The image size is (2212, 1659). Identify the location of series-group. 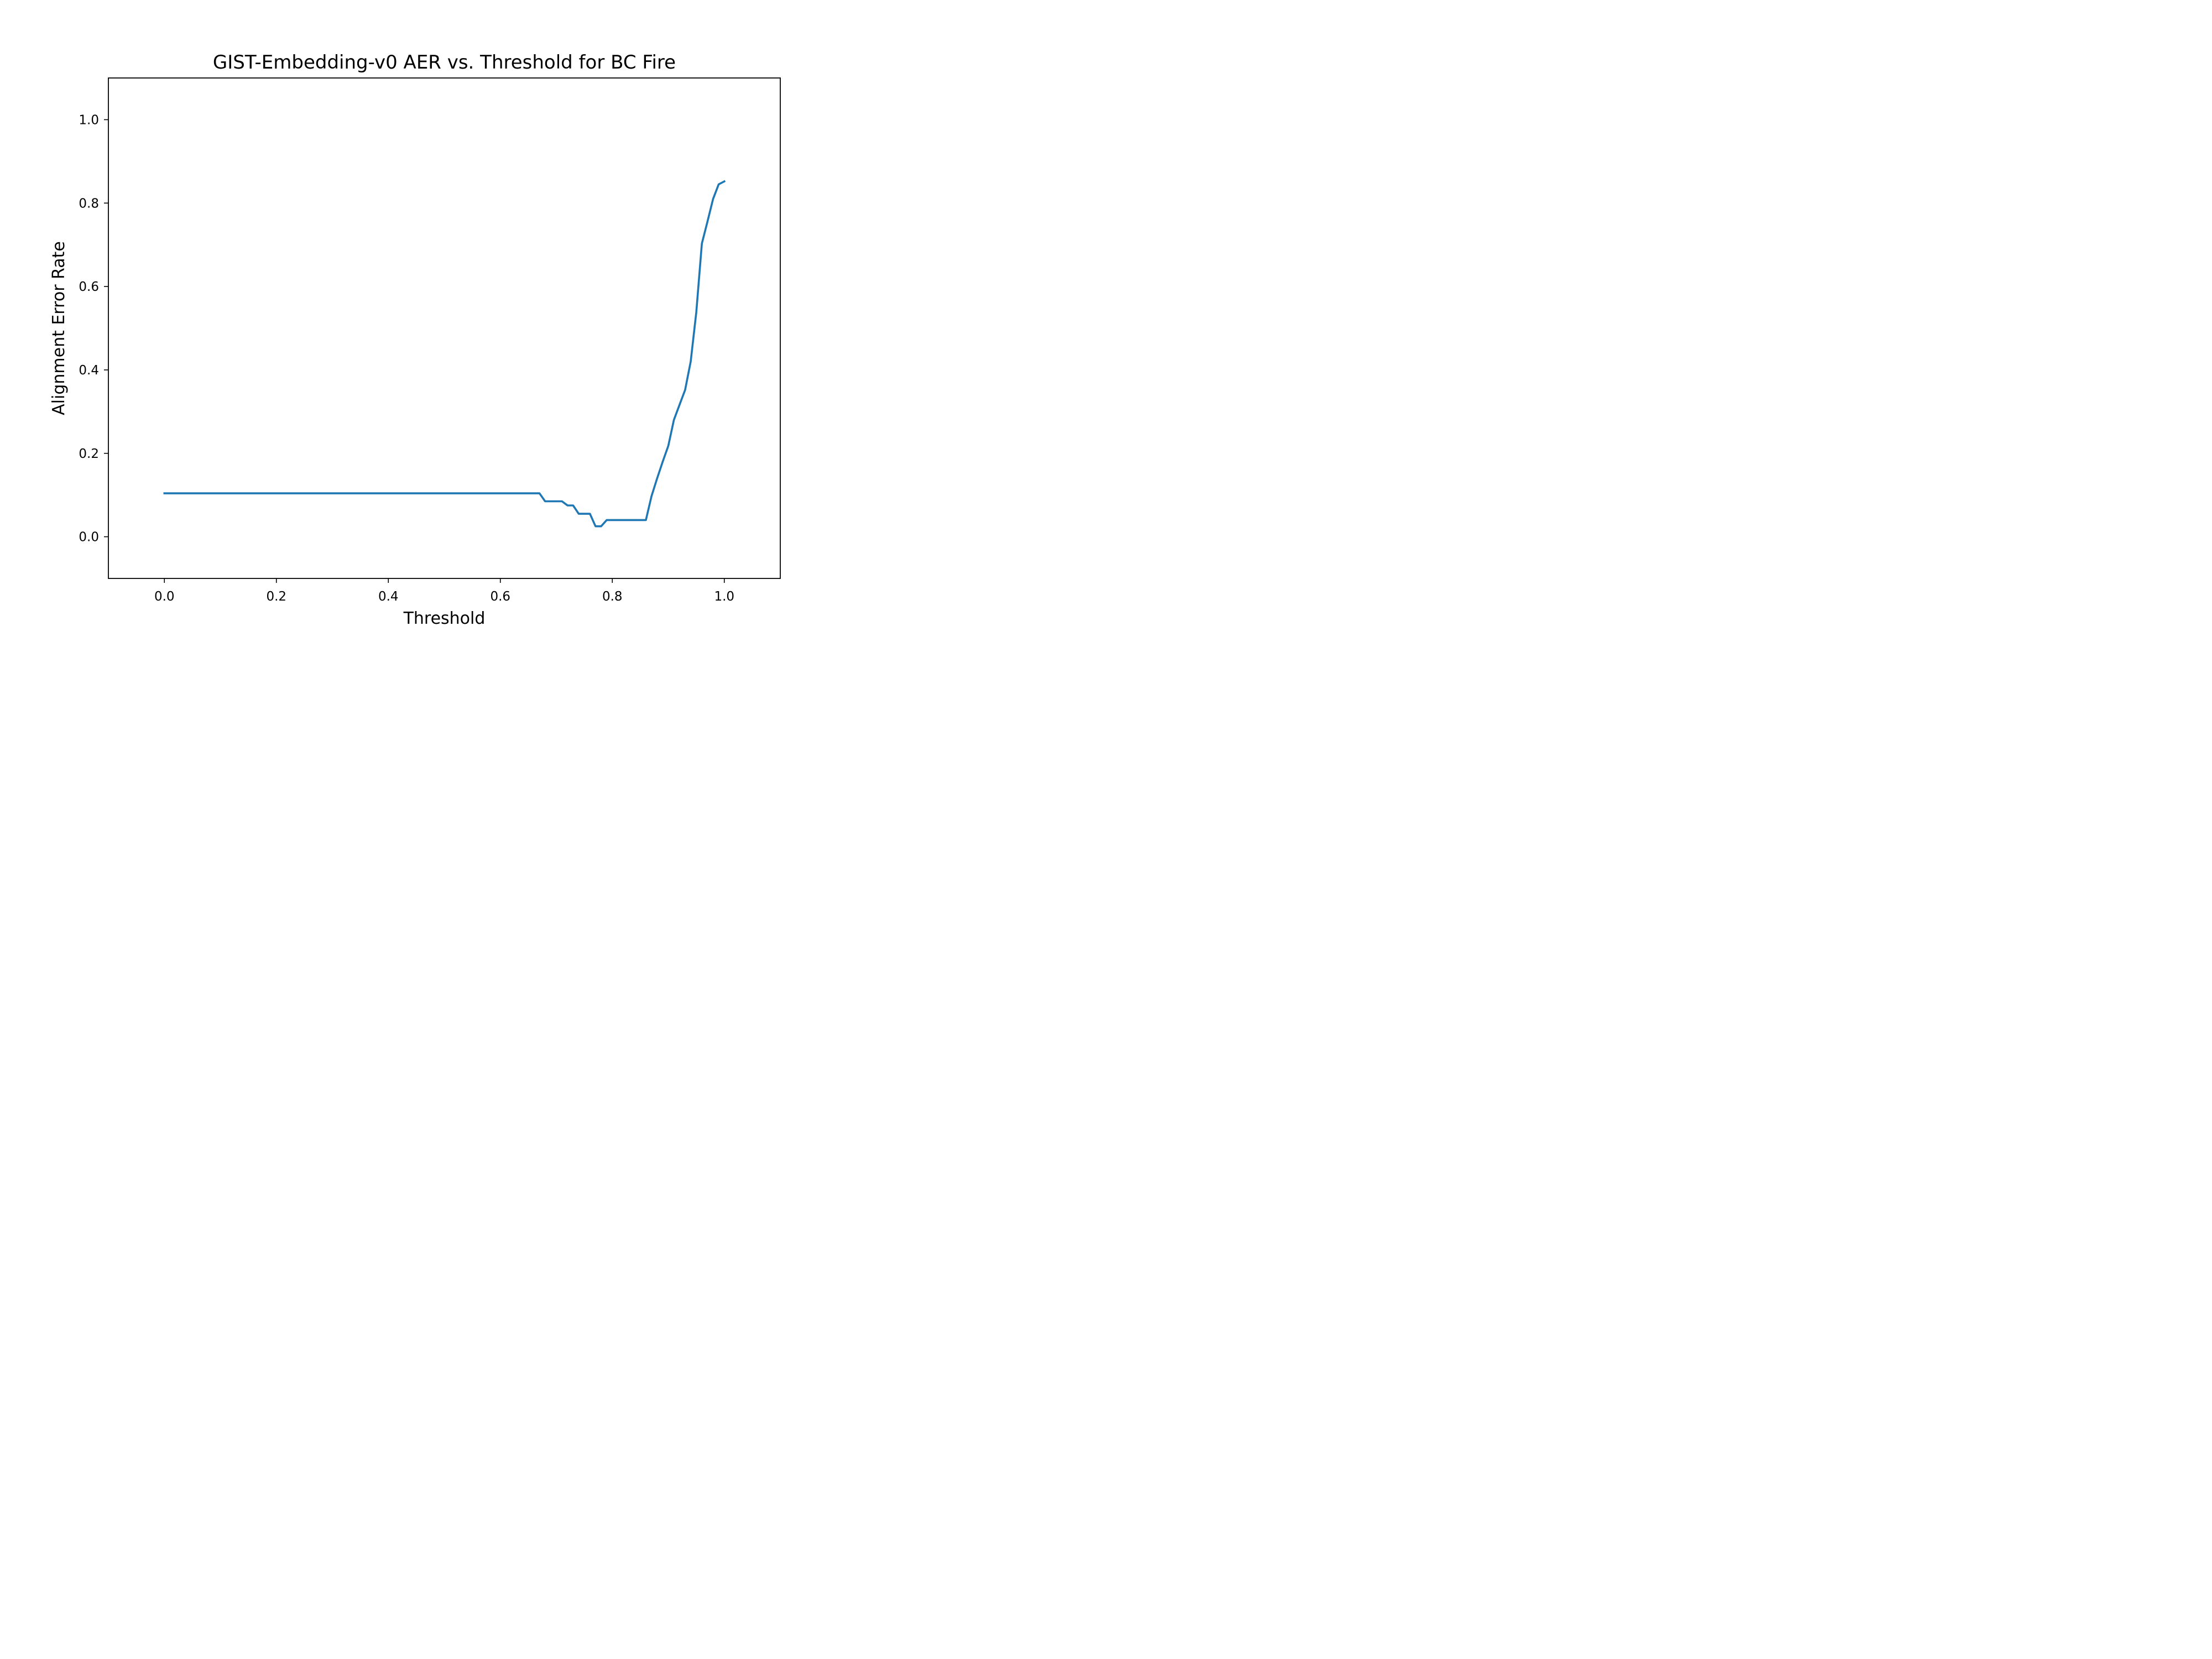
(445, 354).